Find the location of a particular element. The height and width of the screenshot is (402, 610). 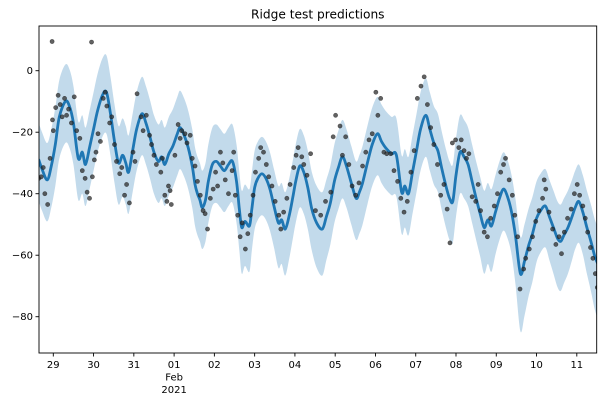

x-tick-label: 07 is located at coordinates (415, 365).